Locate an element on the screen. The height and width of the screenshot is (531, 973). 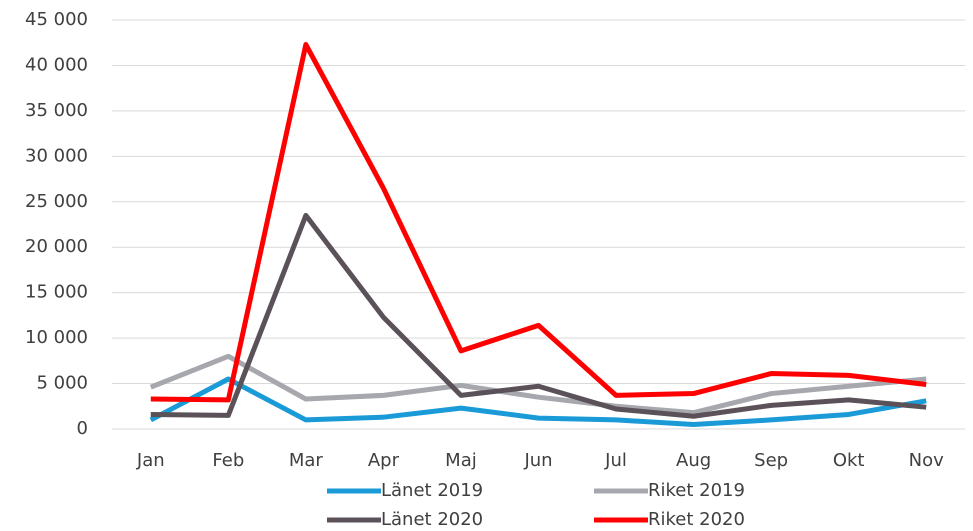
legend-label: Länet 2019 is located at coordinates (432, 490).